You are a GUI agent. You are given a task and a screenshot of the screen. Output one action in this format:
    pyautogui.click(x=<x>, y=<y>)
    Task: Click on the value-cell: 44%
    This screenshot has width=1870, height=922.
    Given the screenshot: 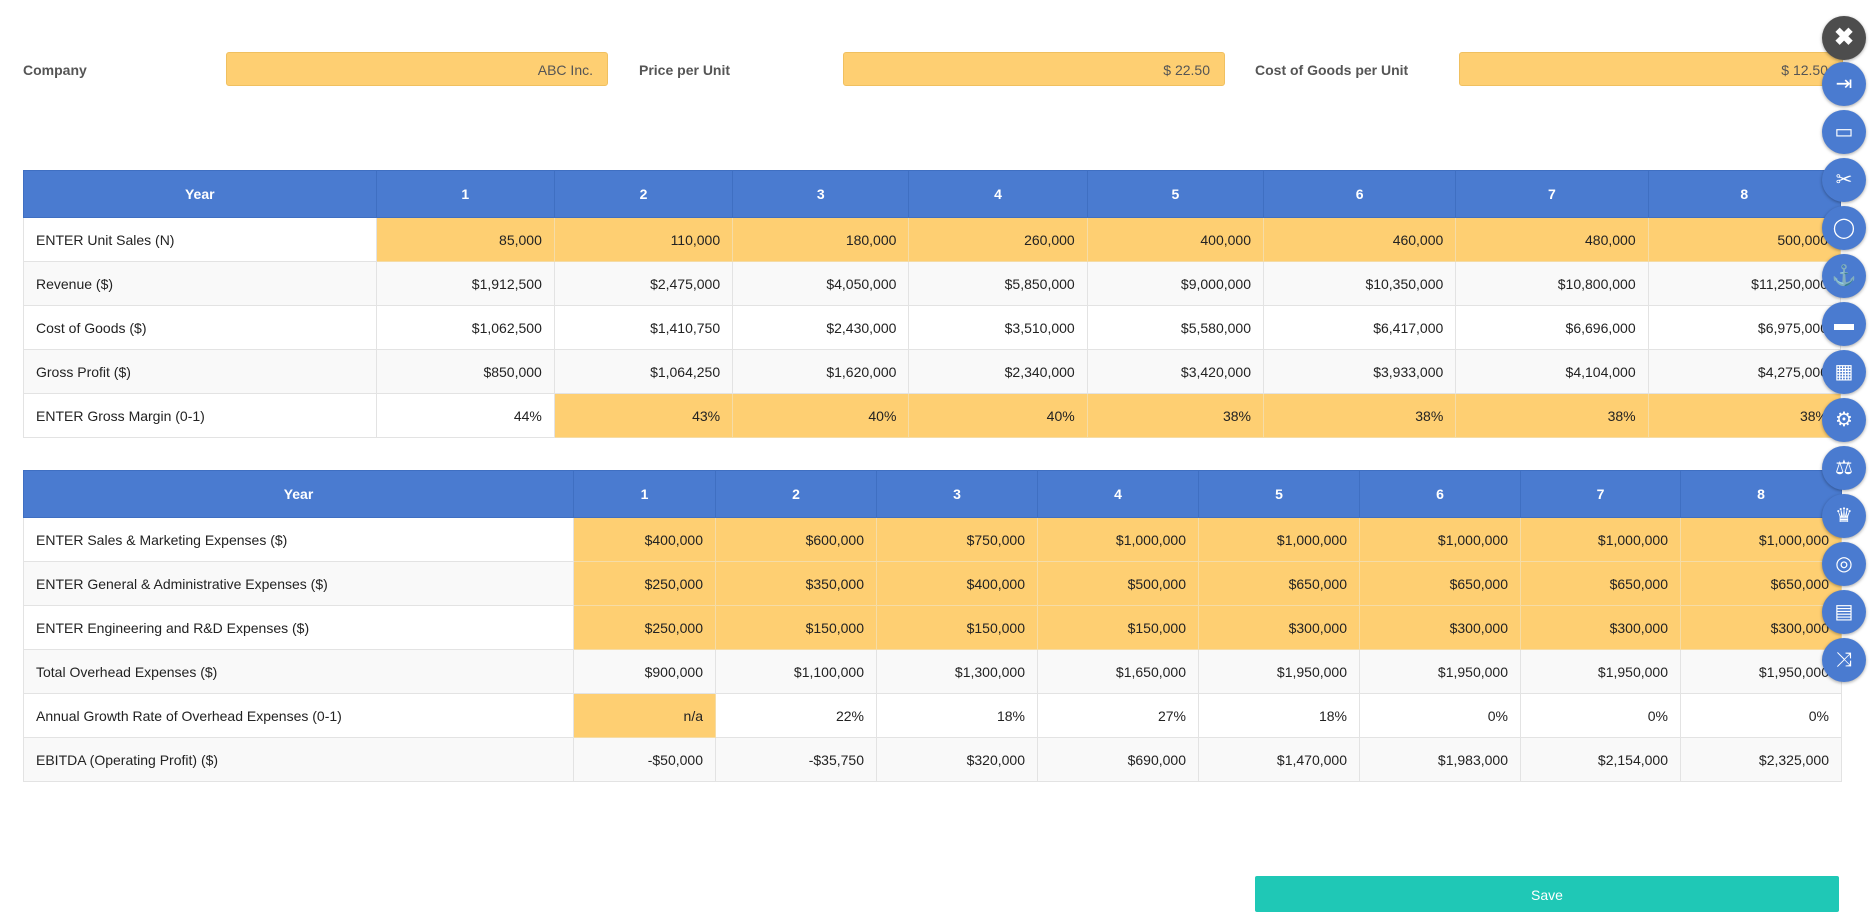 What is the action you would take?
    pyautogui.click(x=465, y=415)
    